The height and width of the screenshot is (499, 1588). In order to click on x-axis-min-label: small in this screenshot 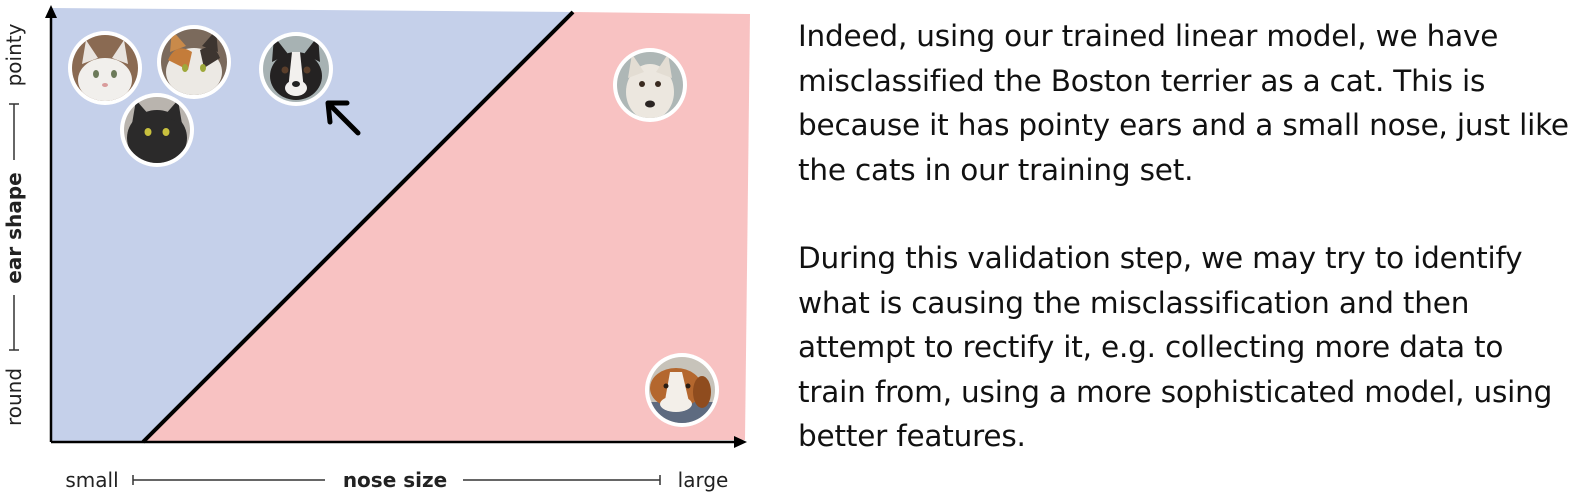, I will do `click(91, 480)`.